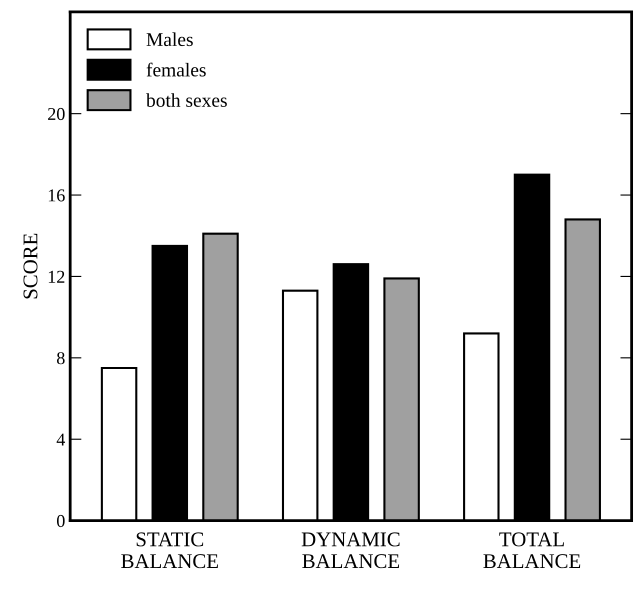  Describe the element at coordinates (531, 550) in the screenshot. I see `x-tick-label: TOTAL BALANCE` at that location.